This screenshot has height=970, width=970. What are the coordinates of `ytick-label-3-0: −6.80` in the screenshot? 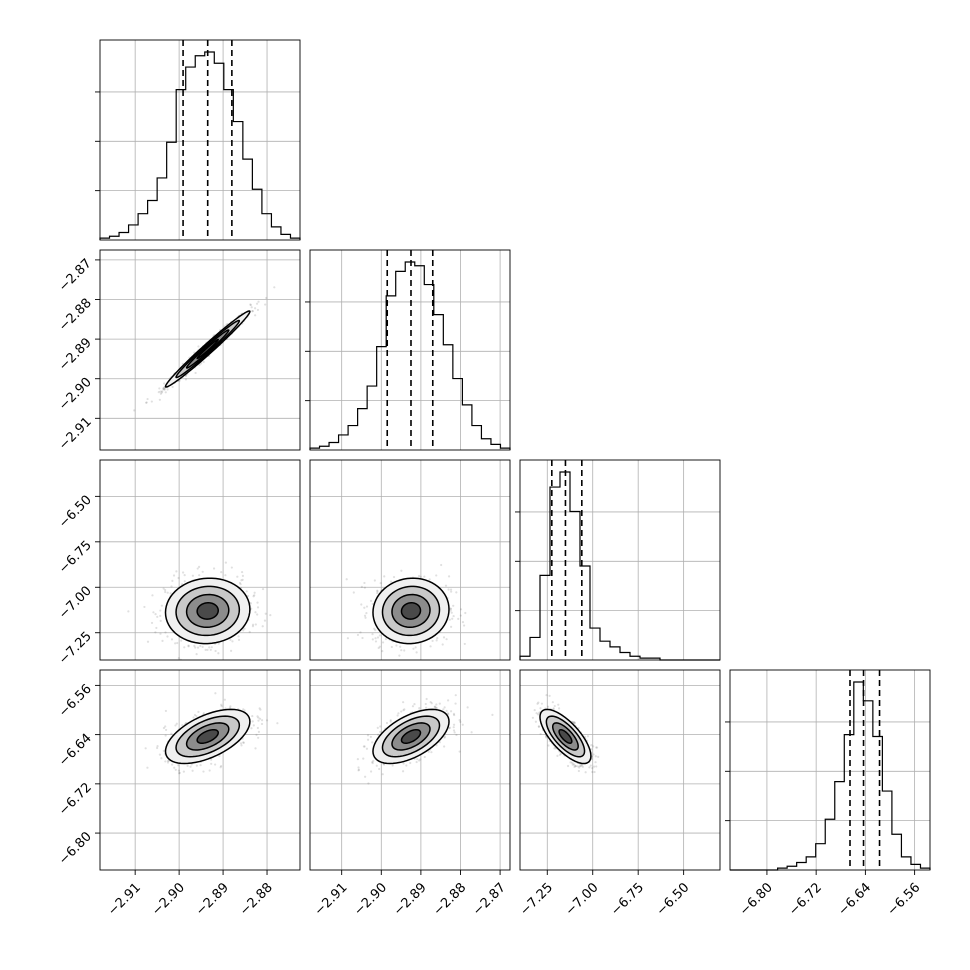 It's located at (75, 848).